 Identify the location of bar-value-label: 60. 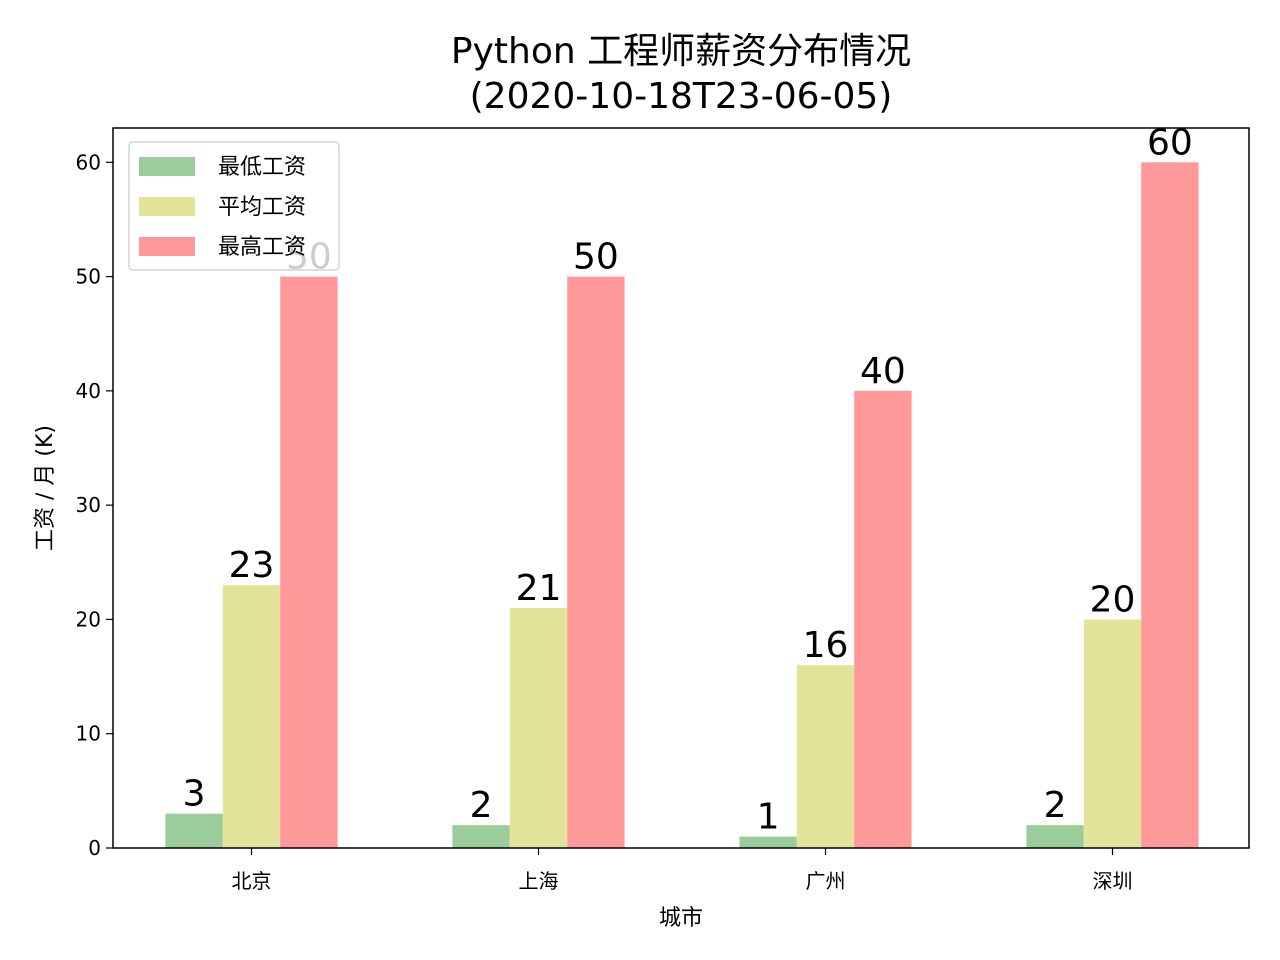
(1170, 142).